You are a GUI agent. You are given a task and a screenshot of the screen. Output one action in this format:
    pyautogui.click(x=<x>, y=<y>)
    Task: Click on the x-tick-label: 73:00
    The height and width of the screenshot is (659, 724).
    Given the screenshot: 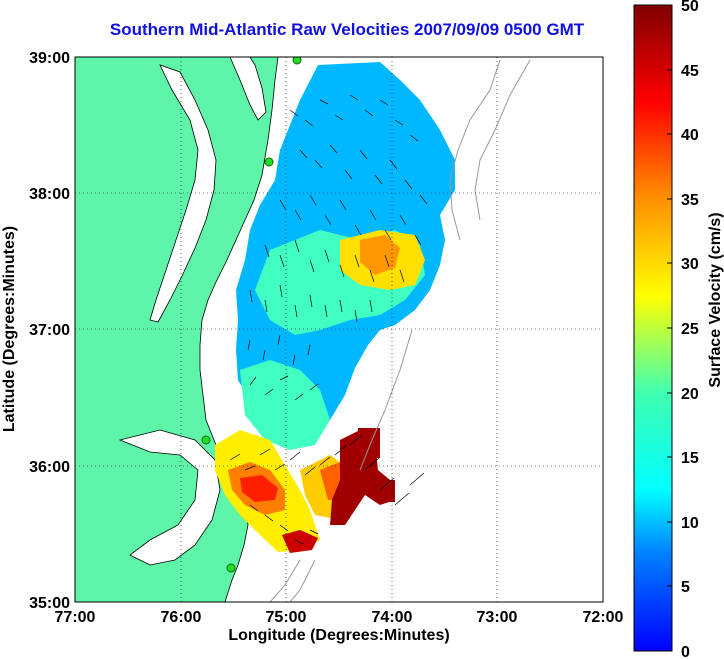 What is the action you would take?
    pyautogui.click(x=497, y=617)
    